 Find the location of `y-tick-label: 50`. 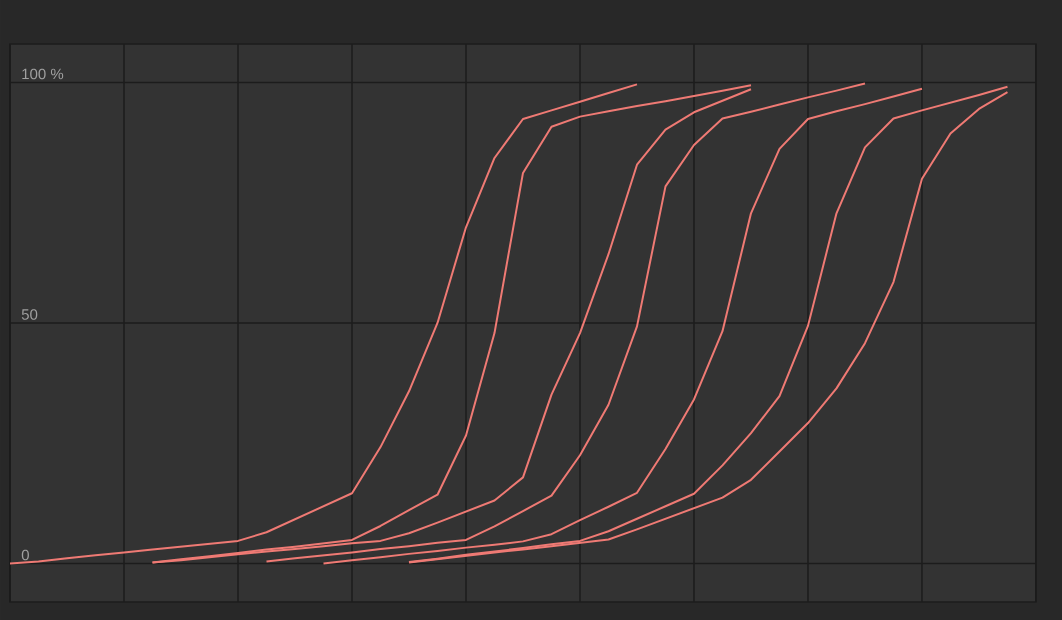

y-tick-label: 50 is located at coordinates (29, 314).